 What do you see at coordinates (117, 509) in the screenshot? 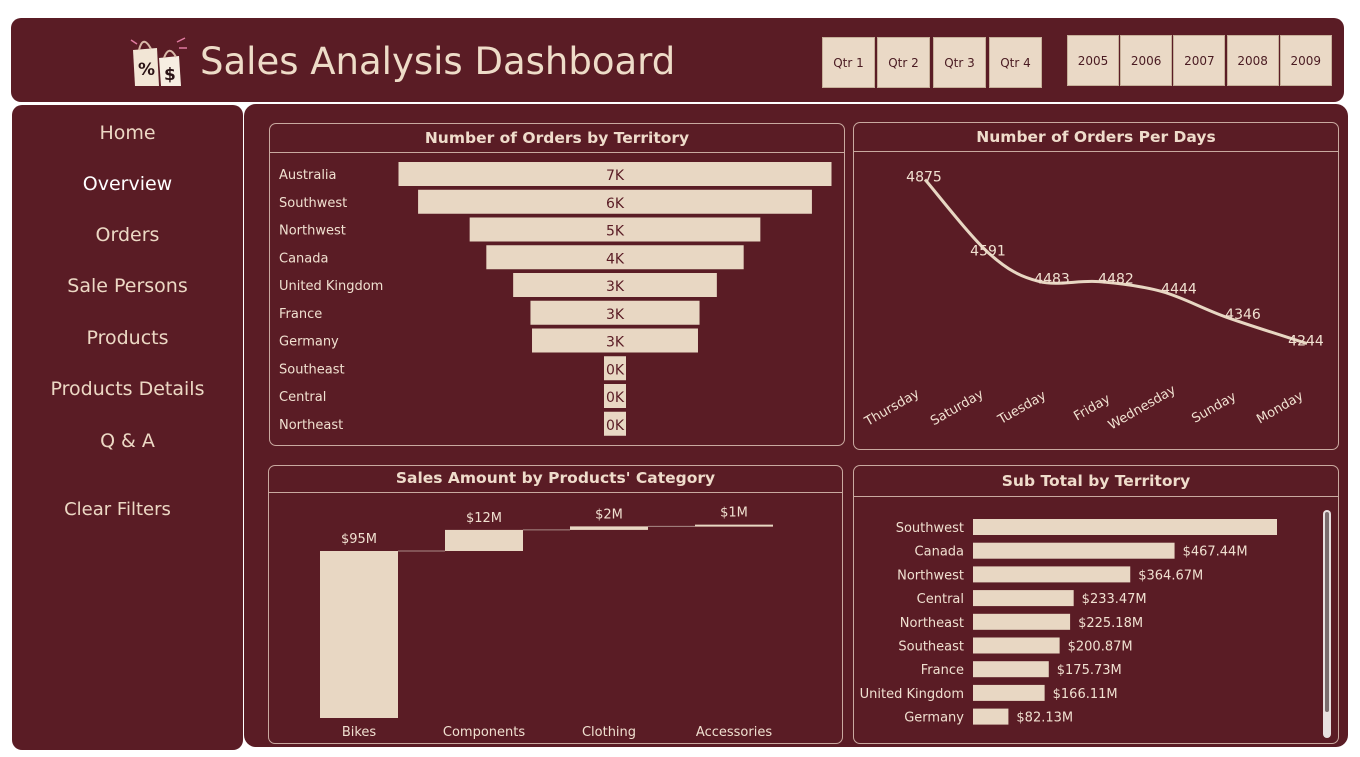
I see `clear-filters-button: Clear Filters` at bounding box center [117, 509].